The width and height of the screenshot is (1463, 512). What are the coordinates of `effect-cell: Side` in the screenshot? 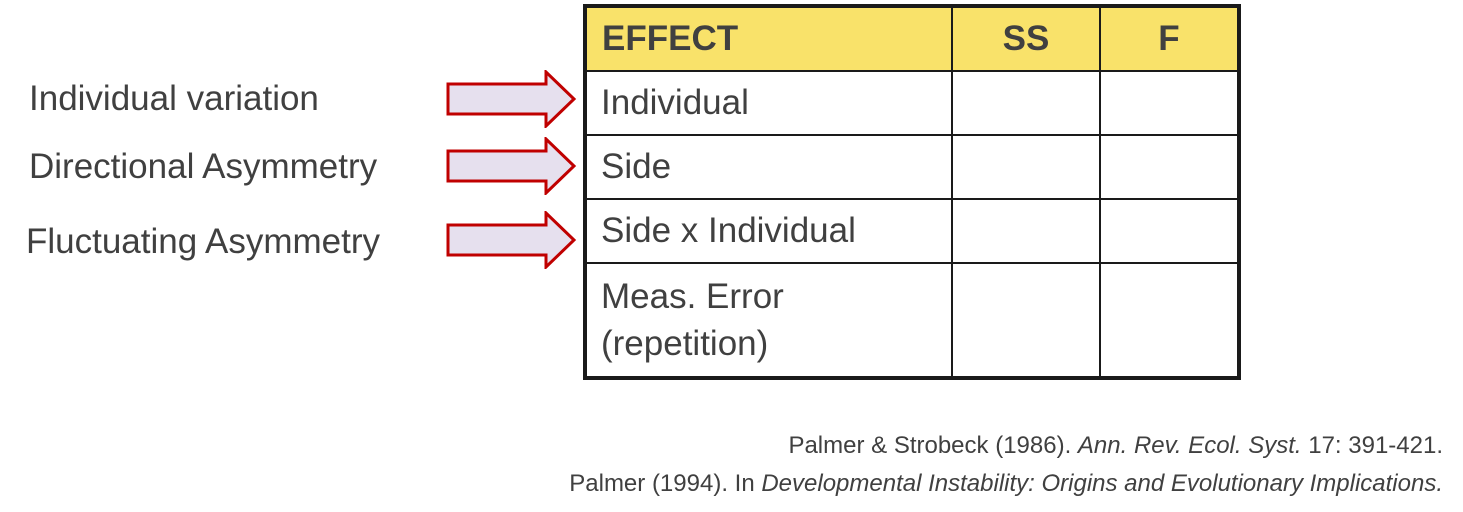 It's located at (768, 167).